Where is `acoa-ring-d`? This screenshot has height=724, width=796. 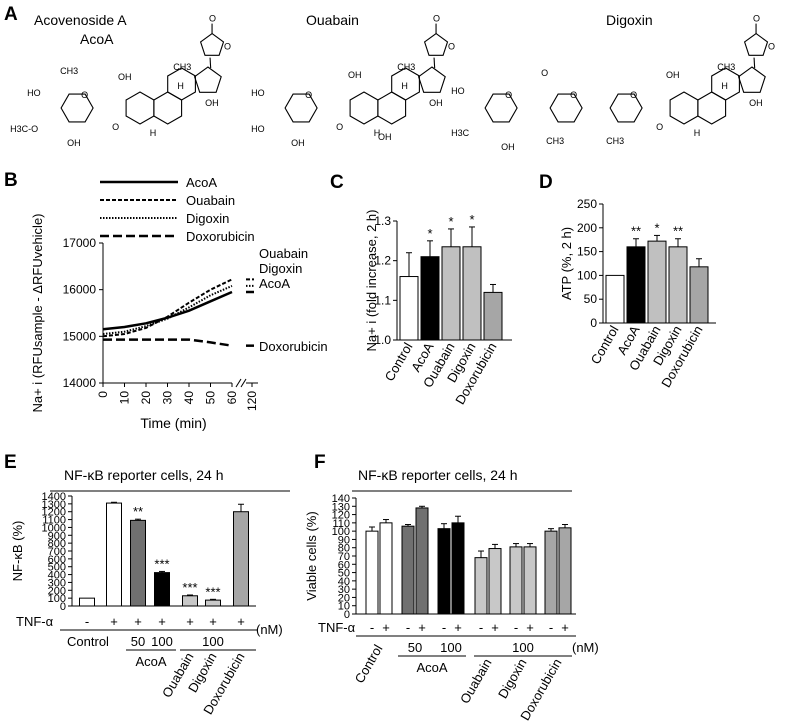 acoa-ring-d is located at coordinates (207, 79).